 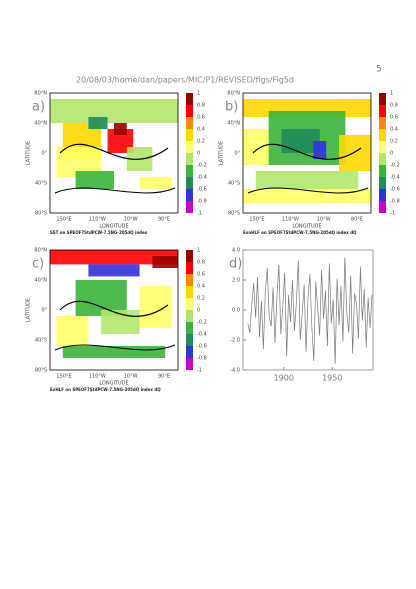 What do you see at coordinates (310, 311) in the screenshot?
I see `series-line` at bounding box center [310, 311].